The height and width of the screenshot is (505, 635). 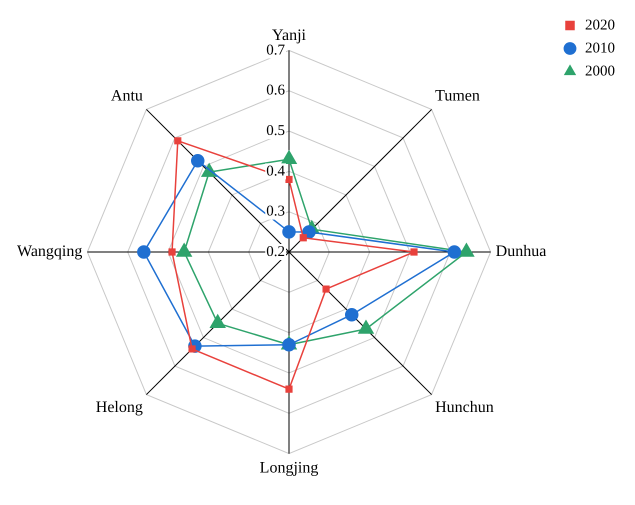 What do you see at coordinates (276, 90) in the screenshot?
I see `y-tick-label: 0.6` at bounding box center [276, 90].